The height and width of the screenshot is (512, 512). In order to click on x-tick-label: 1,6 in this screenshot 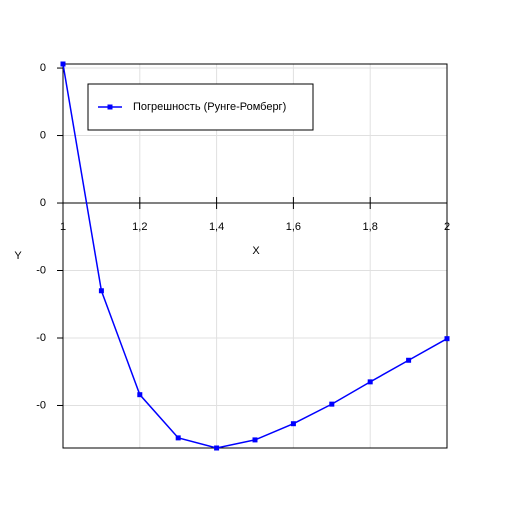, I will do `click(293, 227)`.